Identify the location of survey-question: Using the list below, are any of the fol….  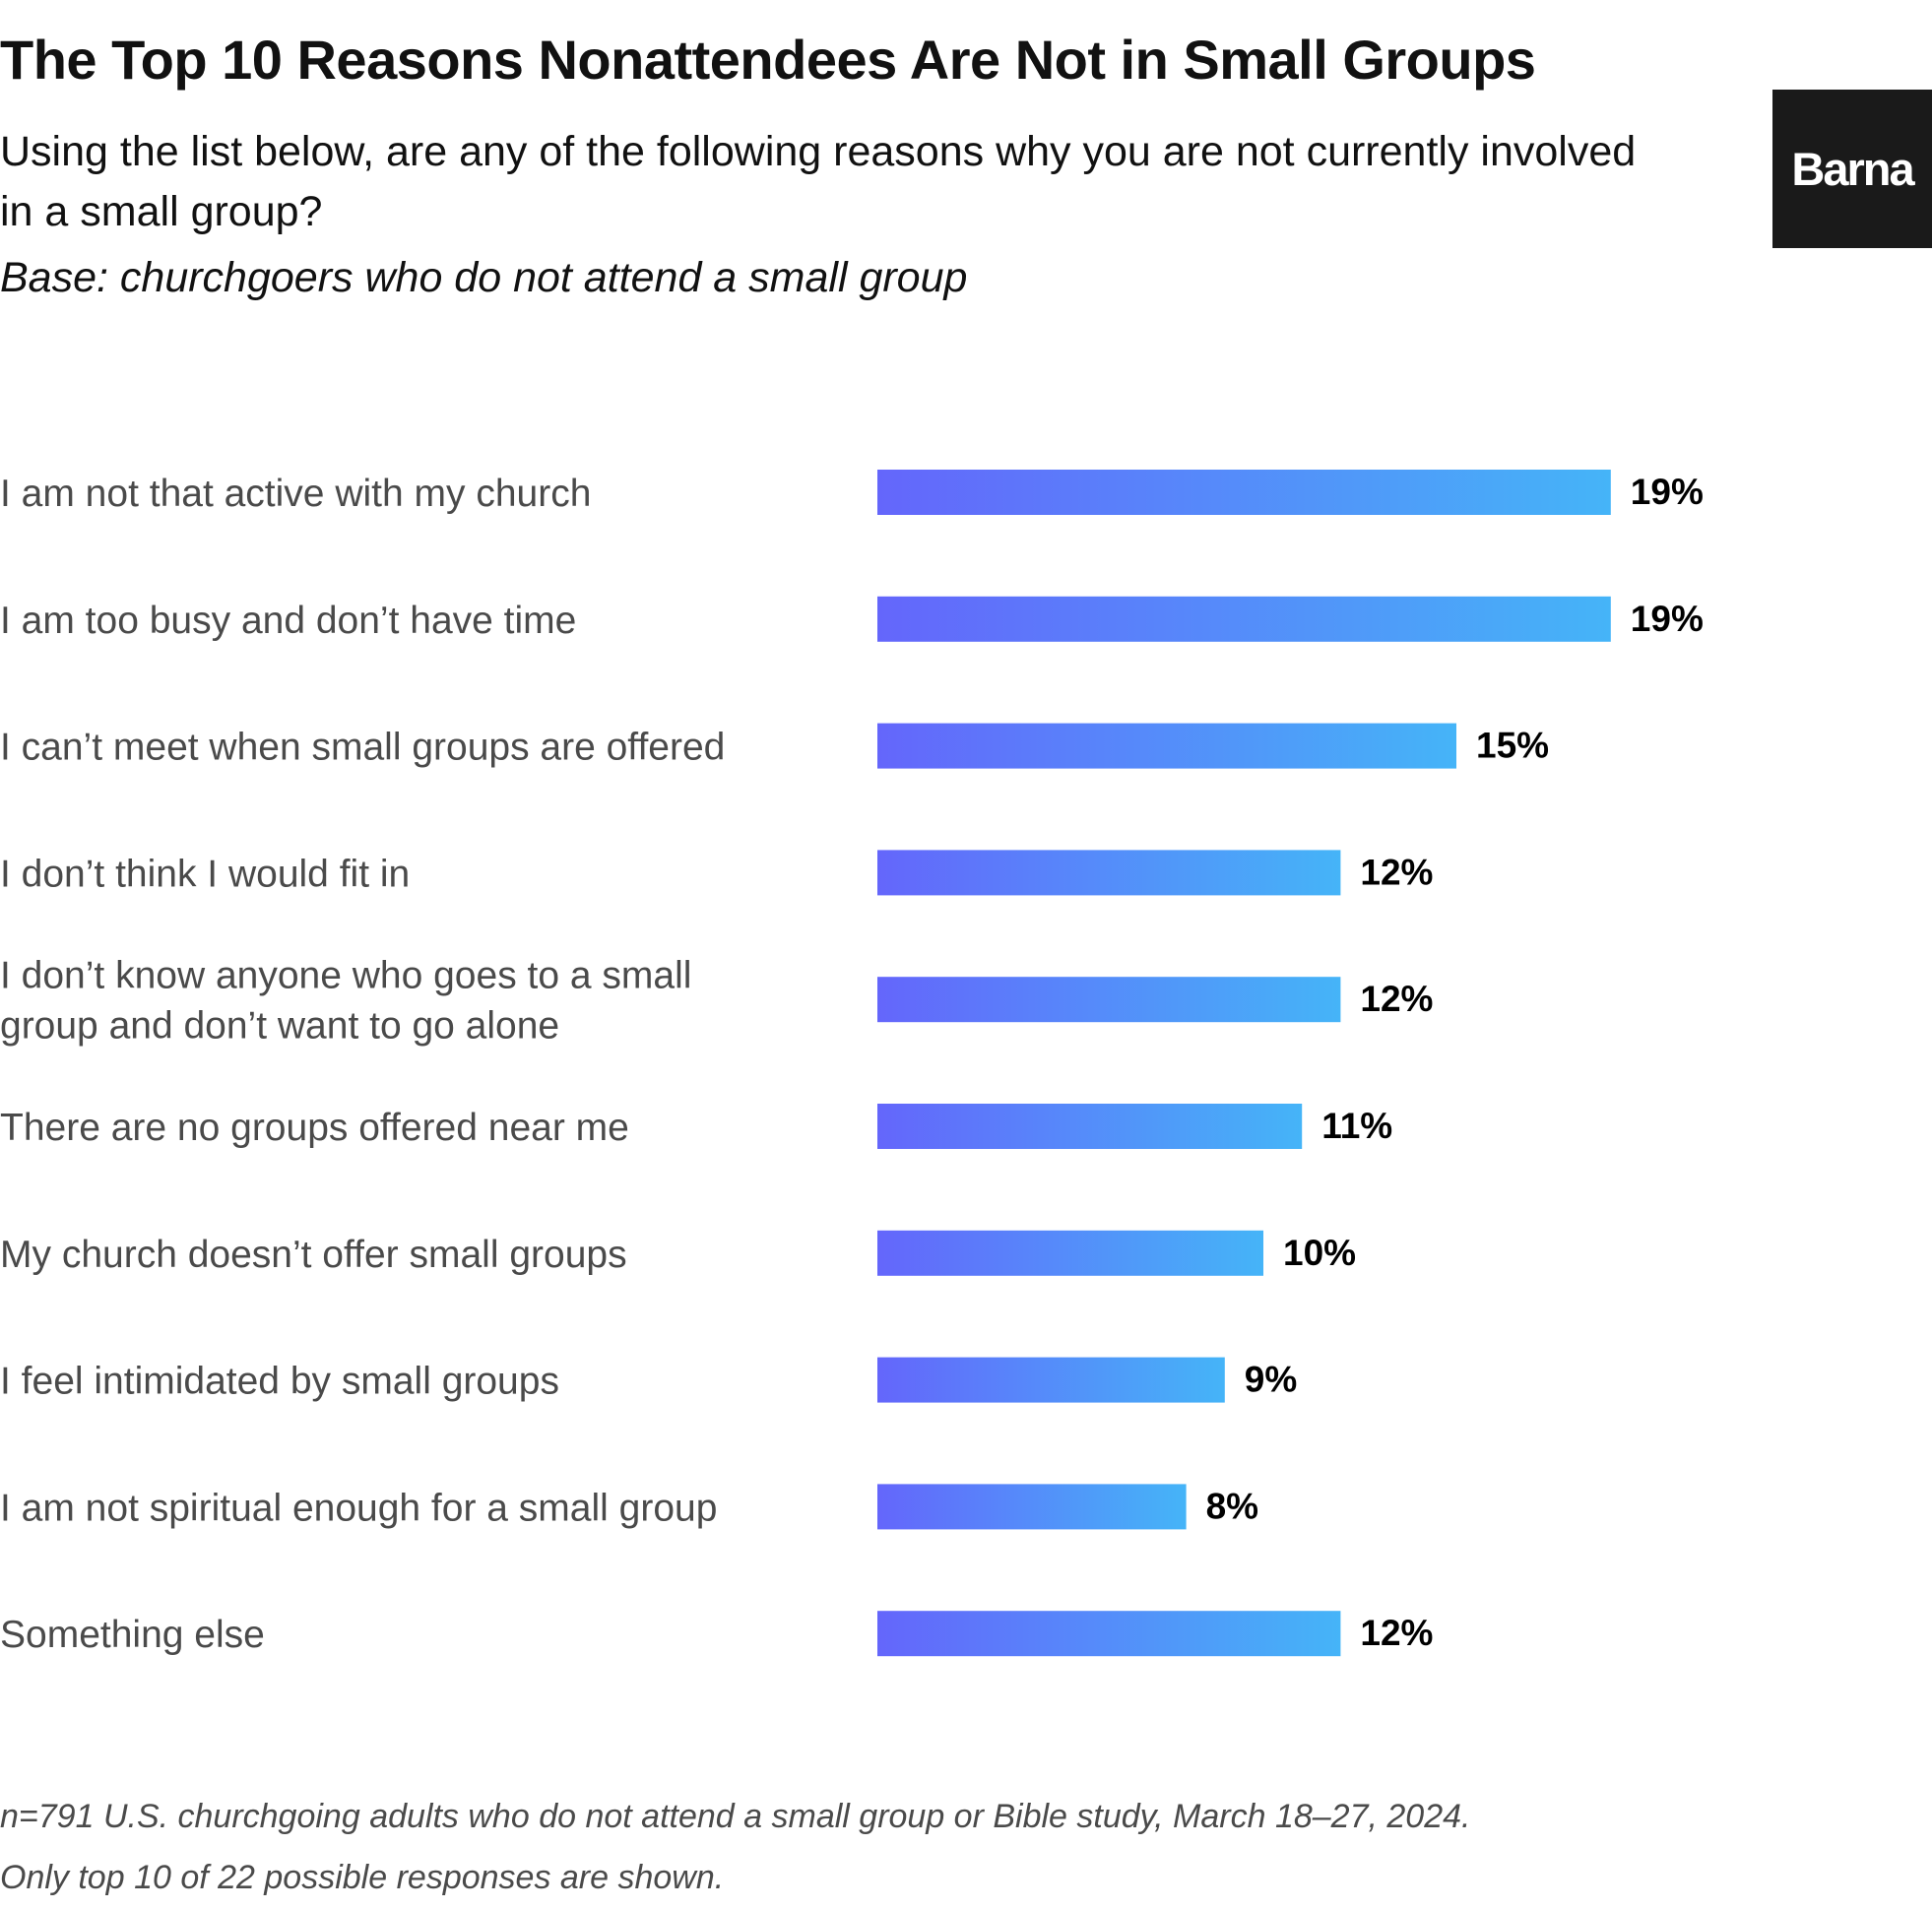
(818, 182).